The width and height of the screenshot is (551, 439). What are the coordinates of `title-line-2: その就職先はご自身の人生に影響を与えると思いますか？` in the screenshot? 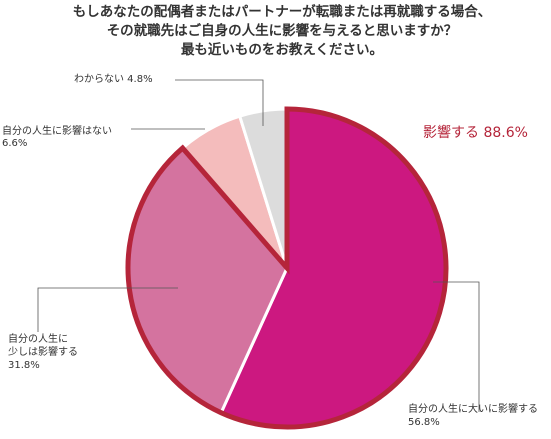 It's located at (282, 30).